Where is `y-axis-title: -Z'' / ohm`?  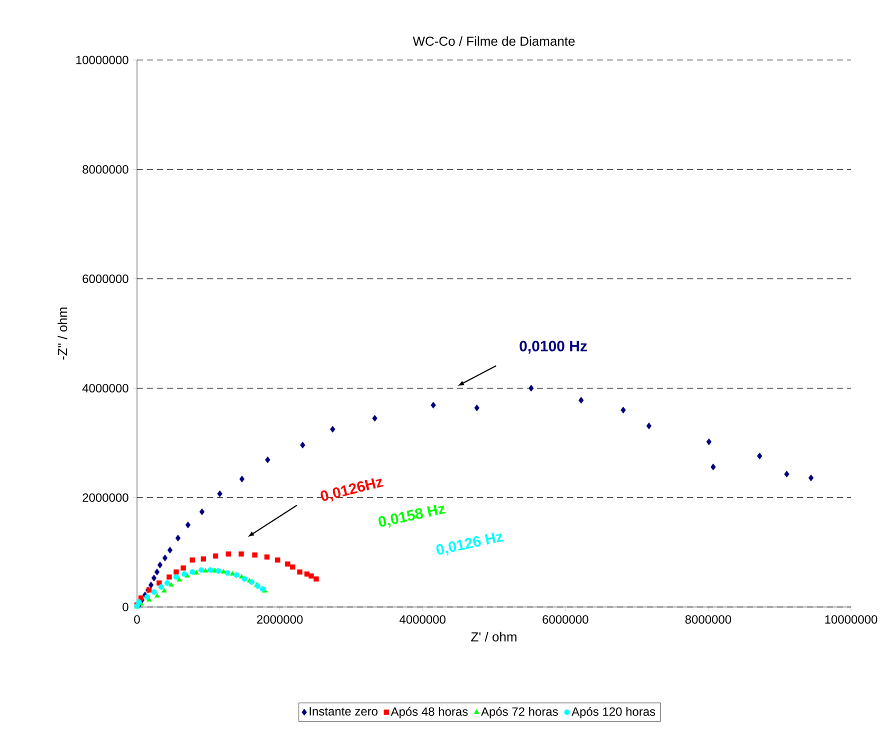 y-axis-title: -Z'' / ohm is located at coordinates (63, 334).